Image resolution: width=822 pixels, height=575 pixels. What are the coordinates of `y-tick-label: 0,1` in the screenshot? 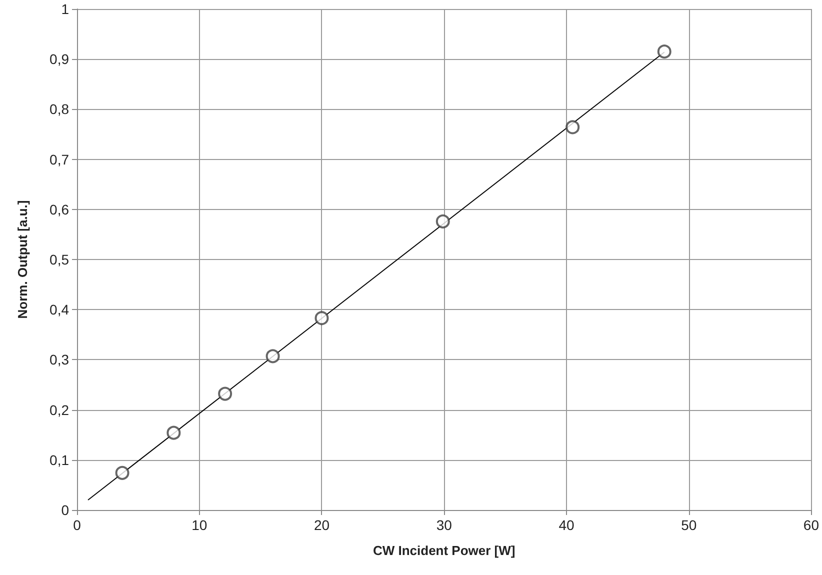 It's located at (60, 460).